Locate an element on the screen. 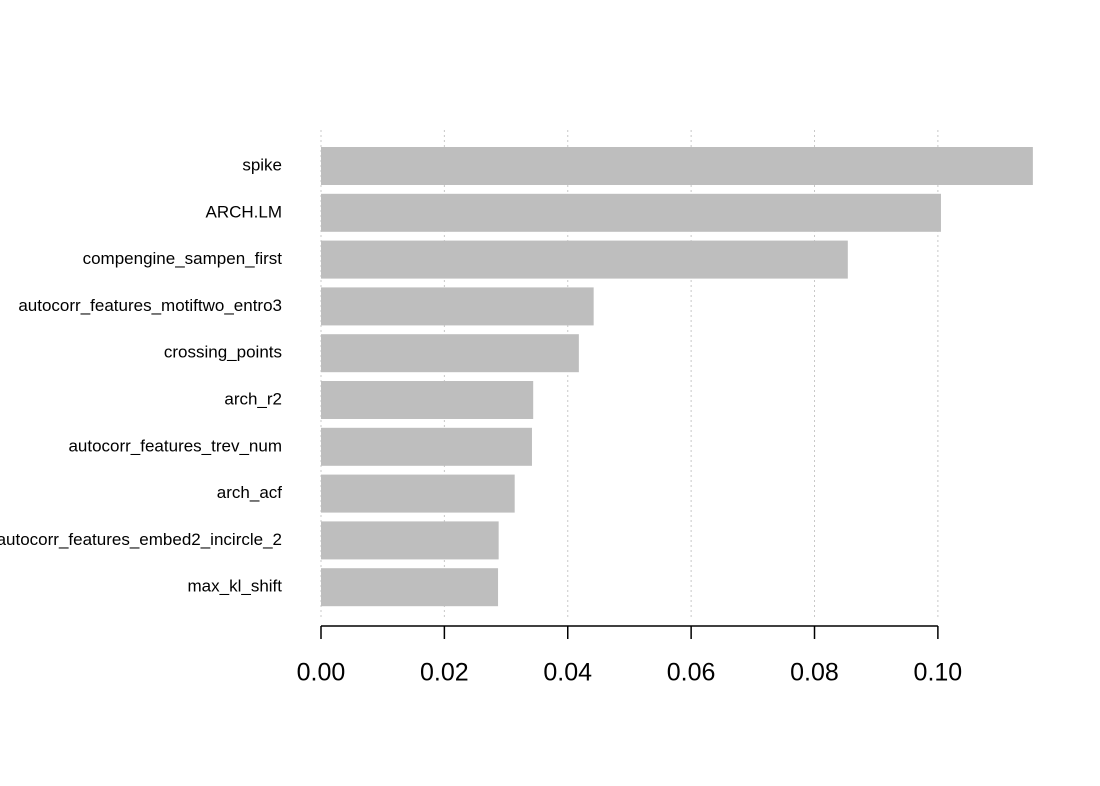 This screenshot has width=1100, height=786. category-label: compengine_sampen_first is located at coordinates (183, 258).